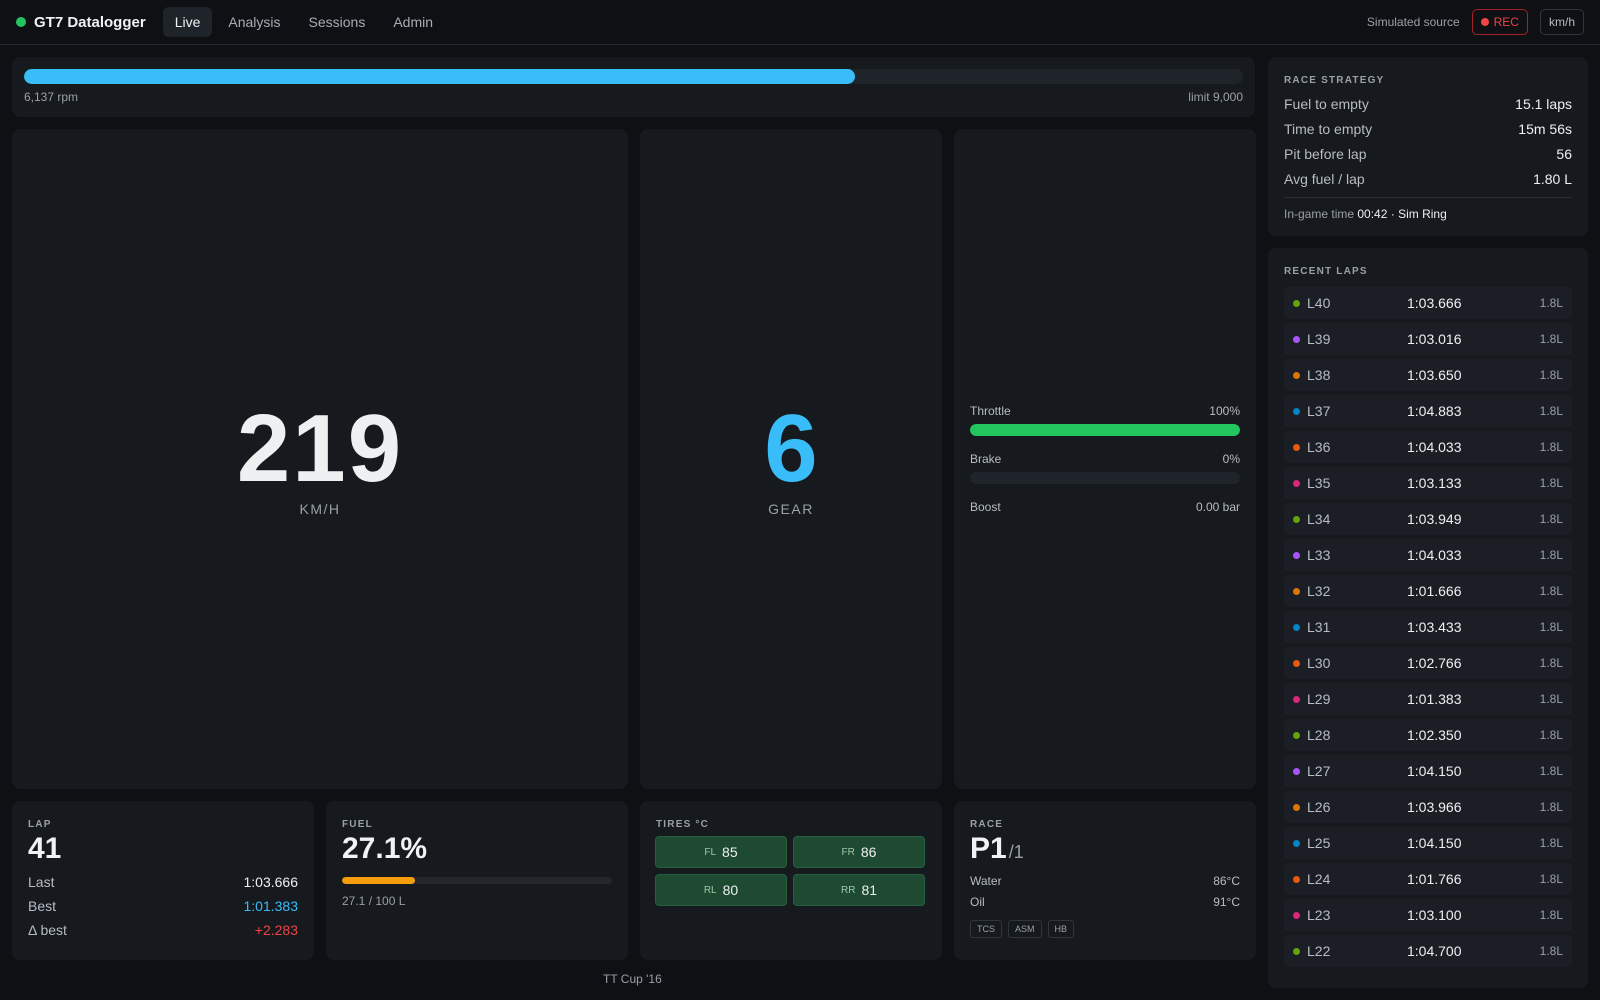 The image size is (1600, 1000). I want to click on tire-rl-temp: 80, so click(730, 890).